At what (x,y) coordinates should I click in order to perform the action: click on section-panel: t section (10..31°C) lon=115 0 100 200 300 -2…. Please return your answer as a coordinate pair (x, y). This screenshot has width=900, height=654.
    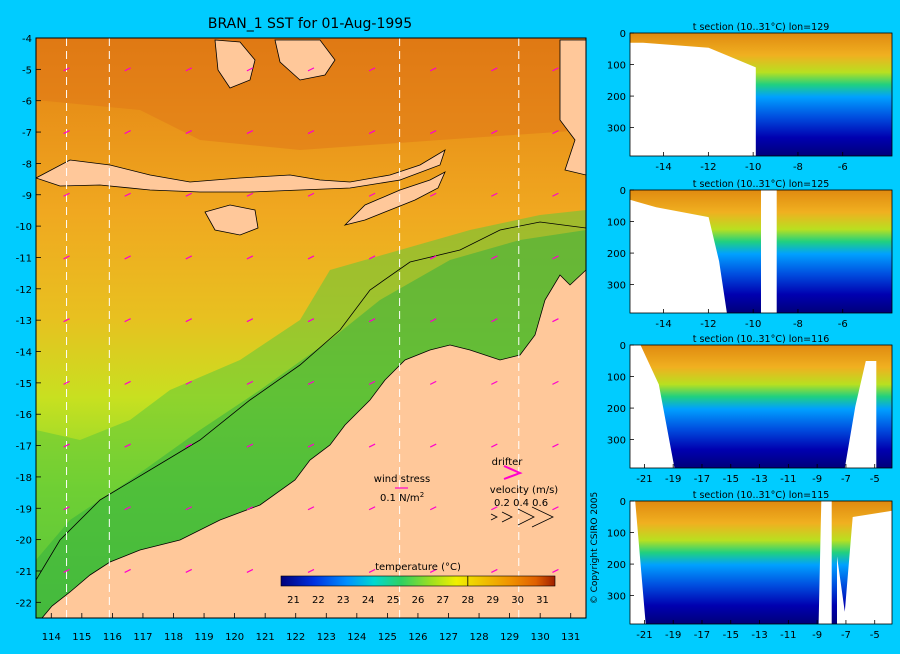
    Looking at the image, I should click on (750, 565).